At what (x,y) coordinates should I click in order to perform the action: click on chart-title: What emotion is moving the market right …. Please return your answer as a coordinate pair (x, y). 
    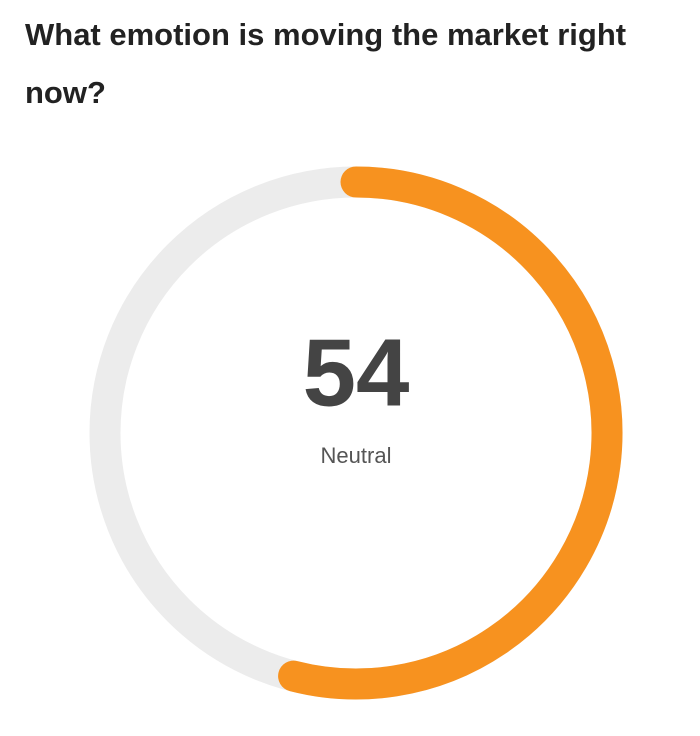
    Looking at the image, I should click on (326, 63).